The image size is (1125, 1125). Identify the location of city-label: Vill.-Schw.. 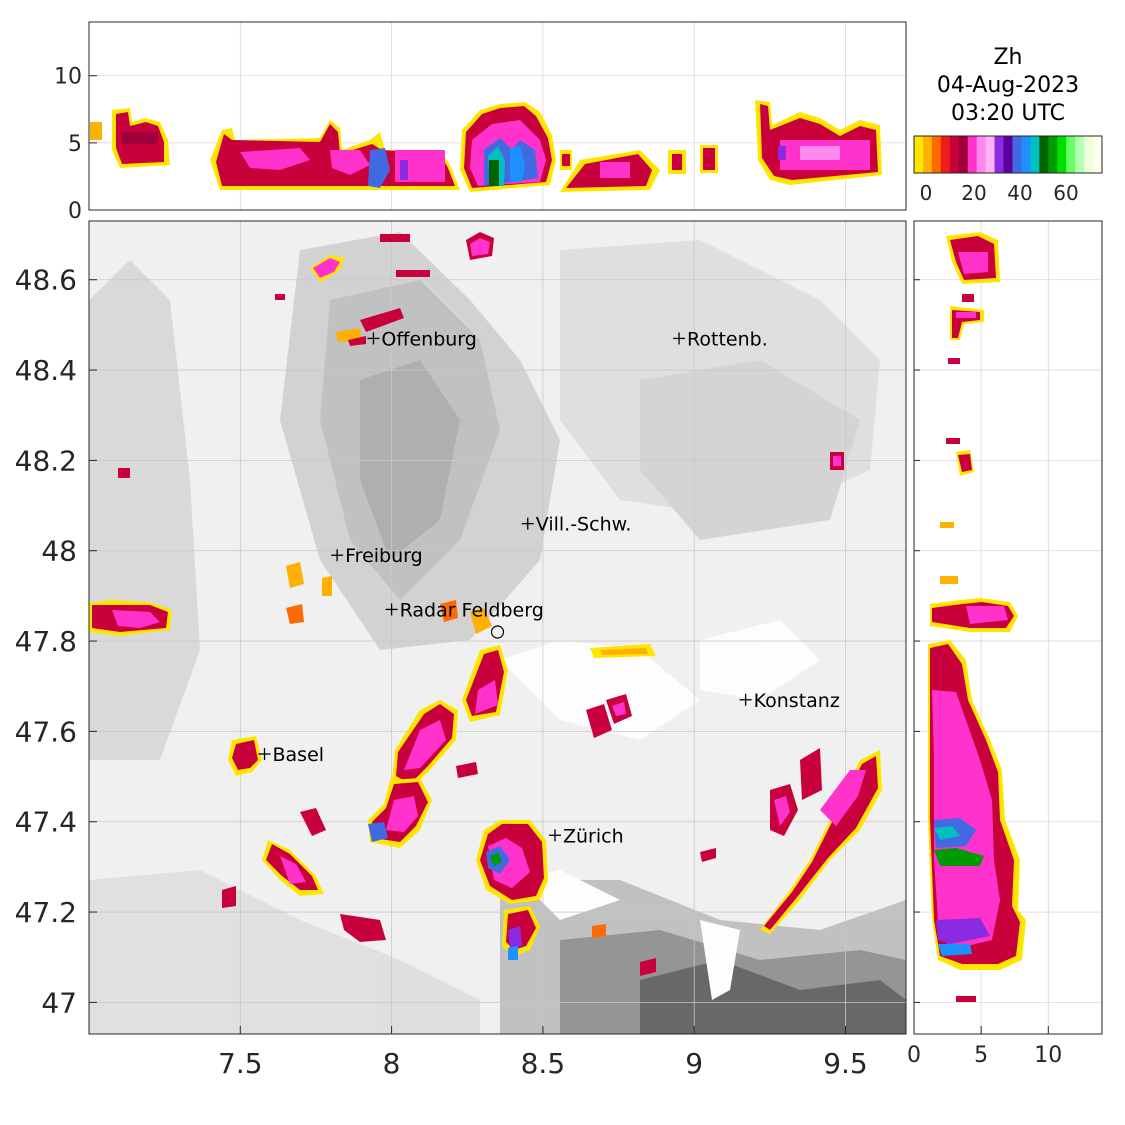
(584, 525).